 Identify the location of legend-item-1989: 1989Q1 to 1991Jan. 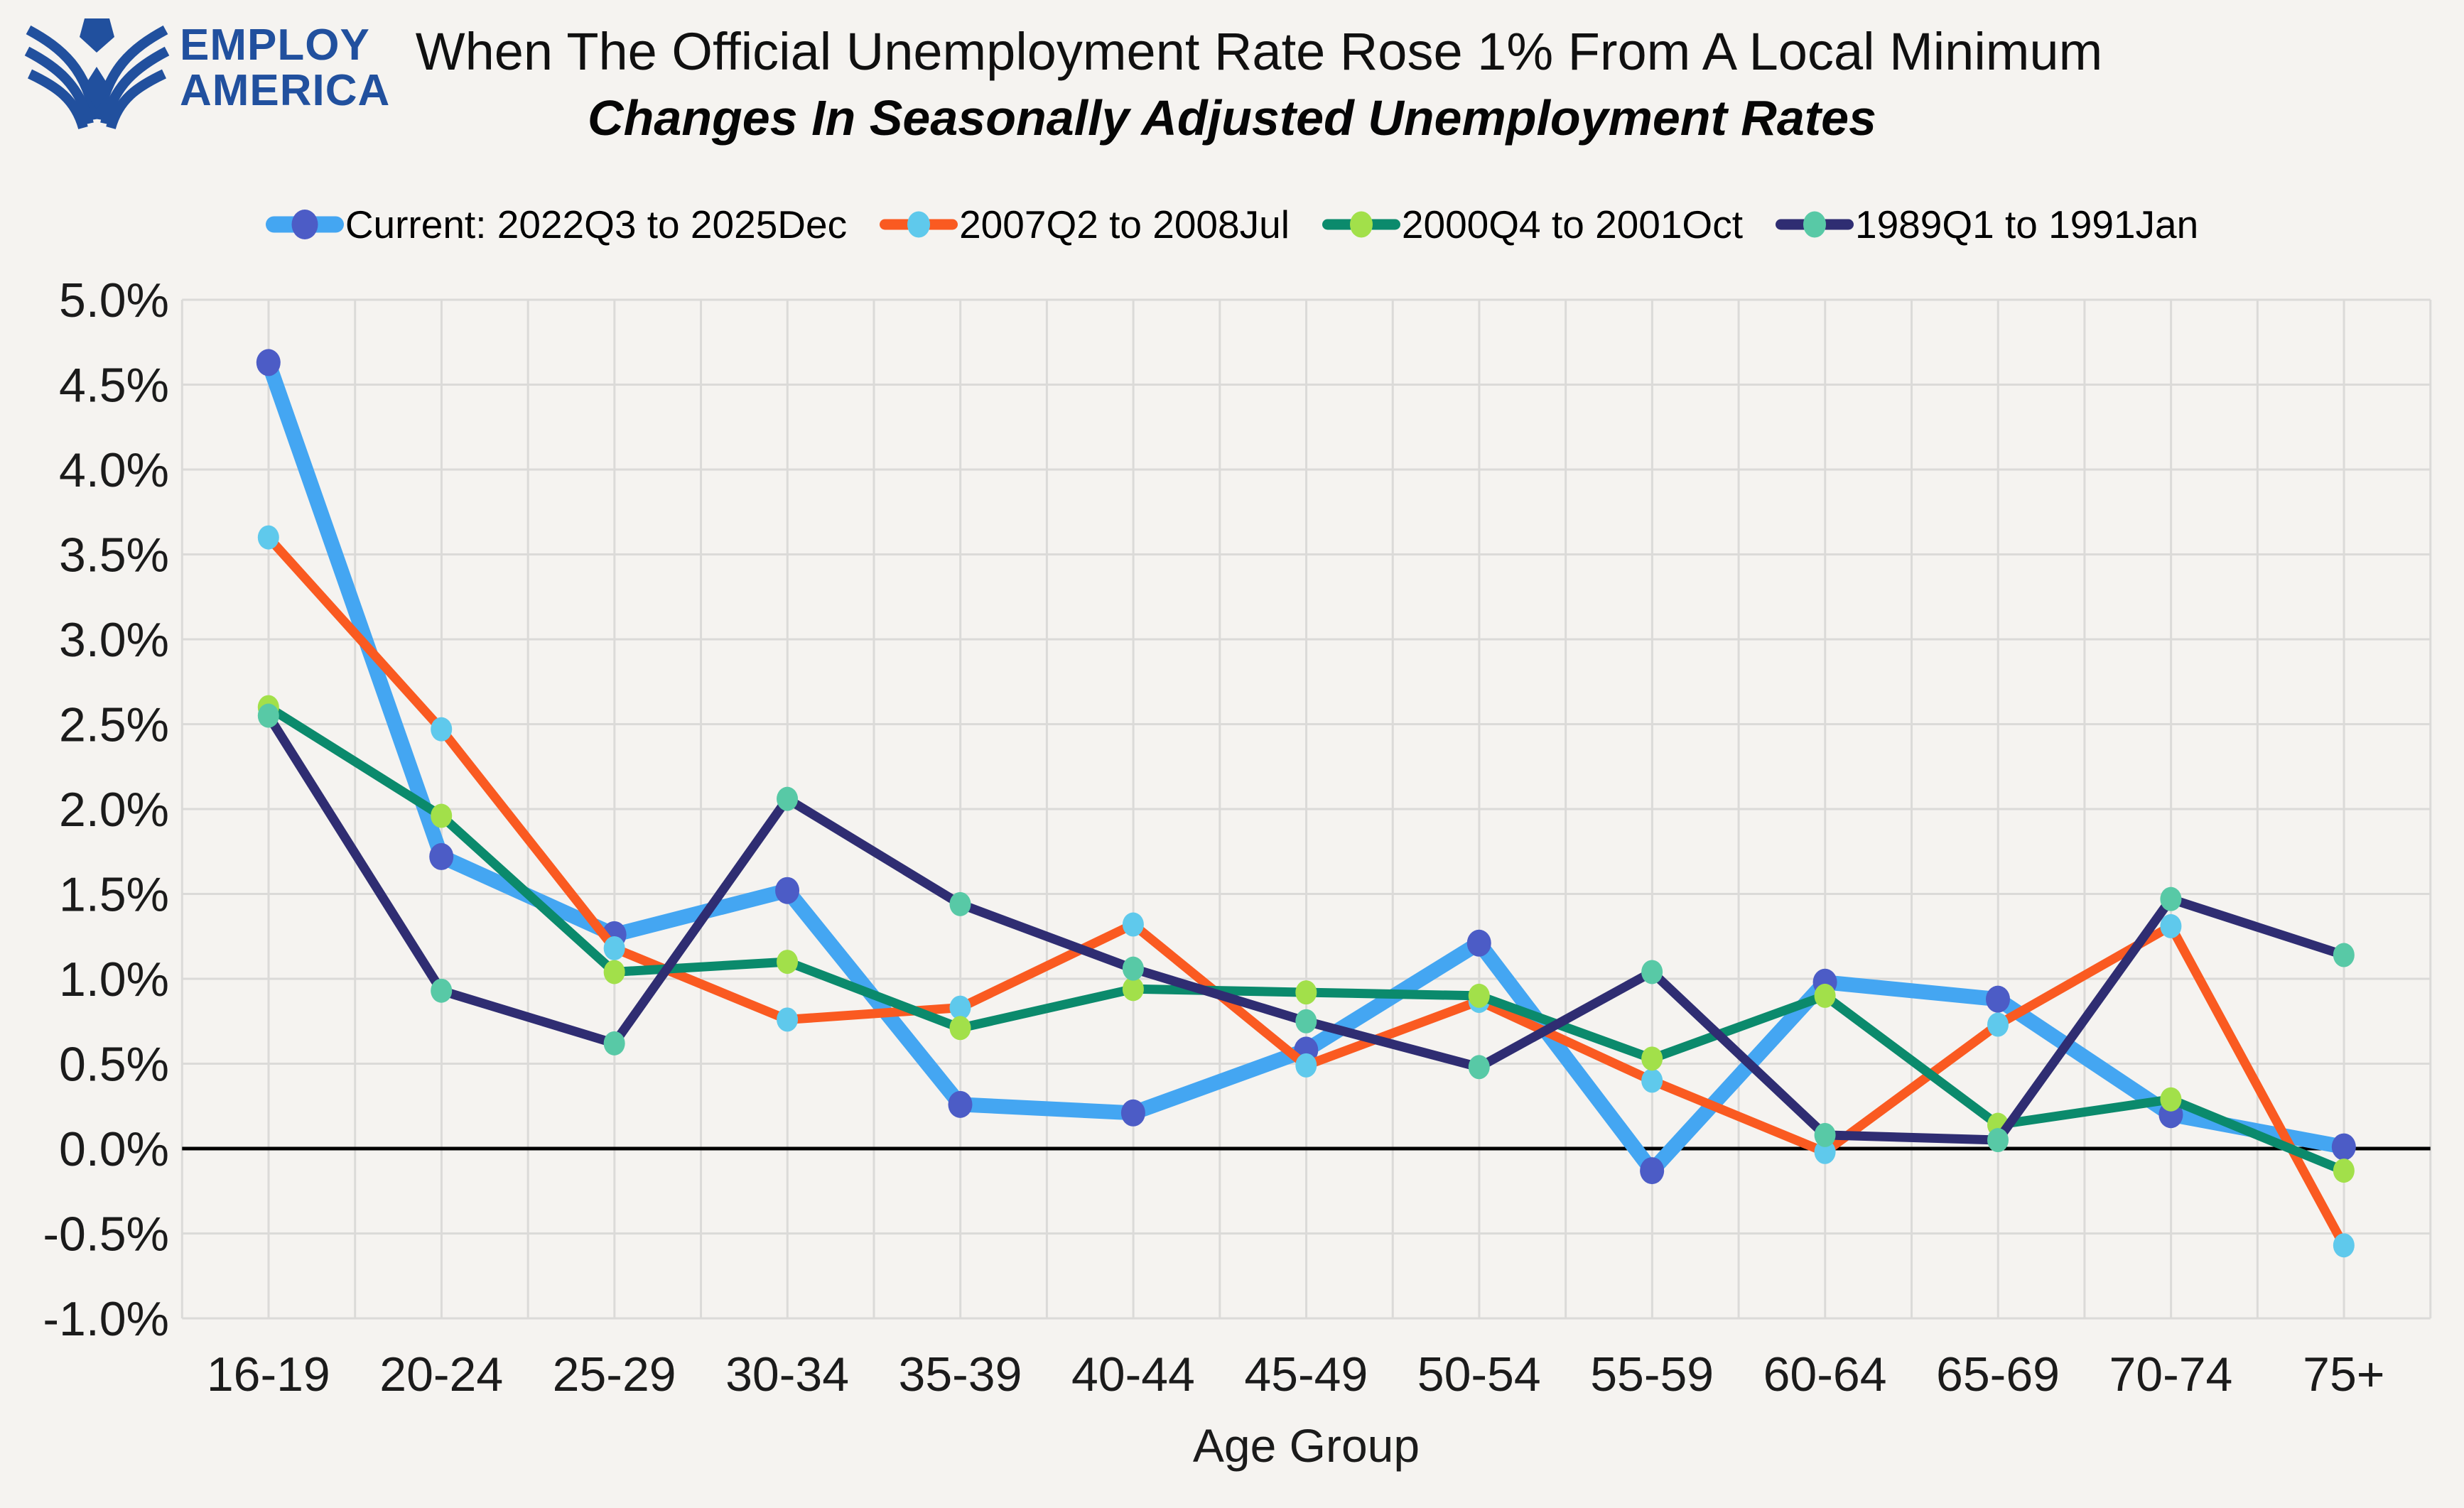
(1987, 224).